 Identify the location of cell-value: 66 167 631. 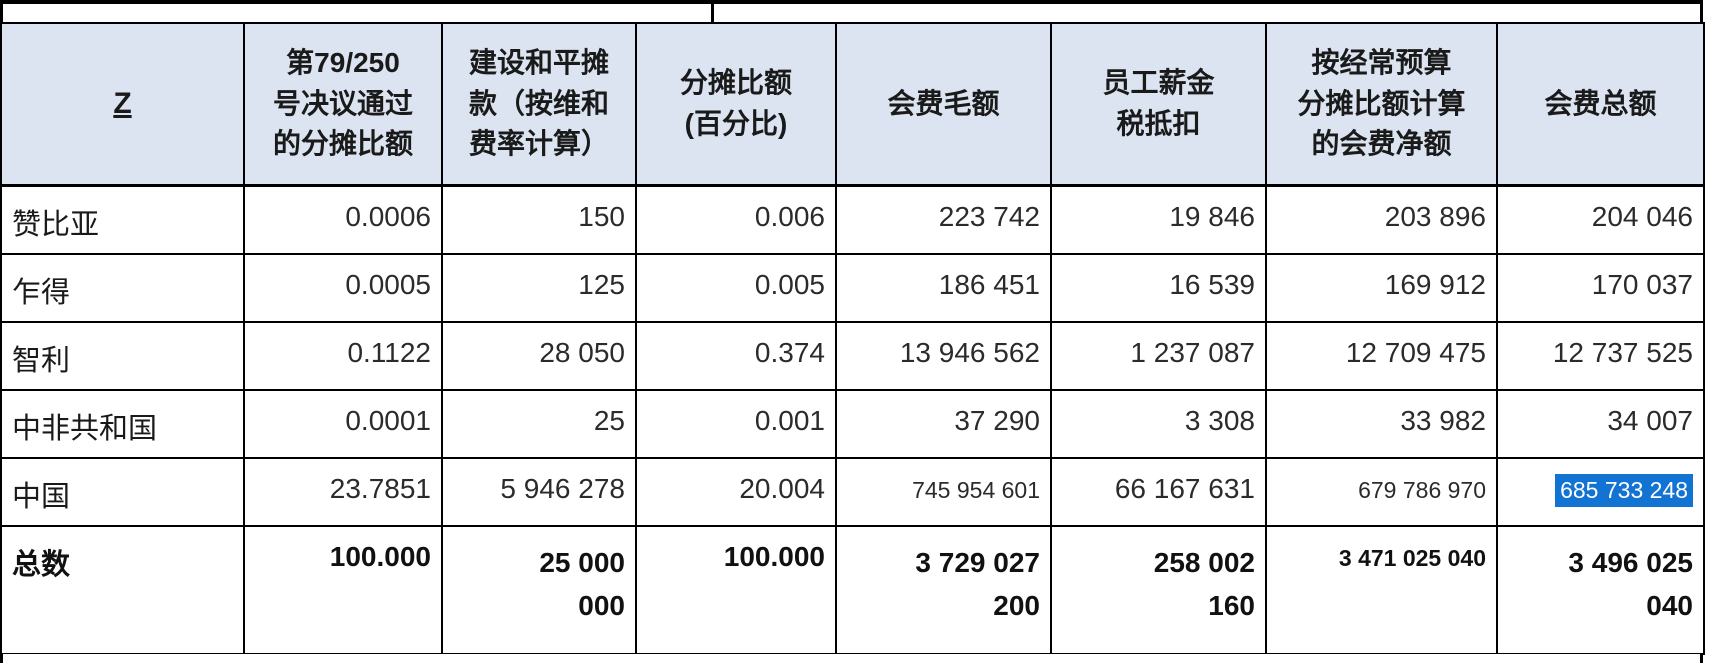
(1158, 491).